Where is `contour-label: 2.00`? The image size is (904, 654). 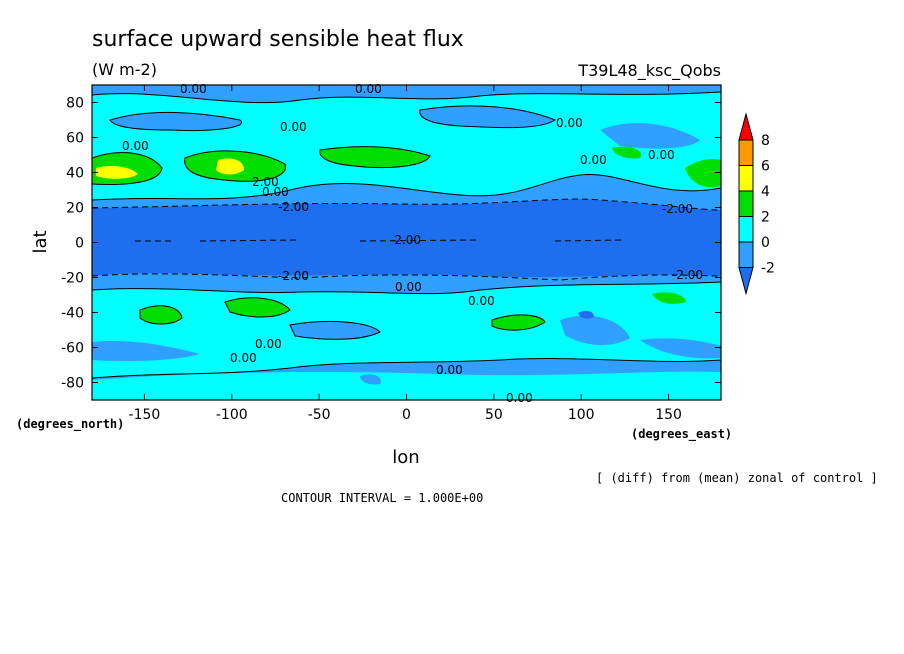
contour-label: 2.00 is located at coordinates (265, 182).